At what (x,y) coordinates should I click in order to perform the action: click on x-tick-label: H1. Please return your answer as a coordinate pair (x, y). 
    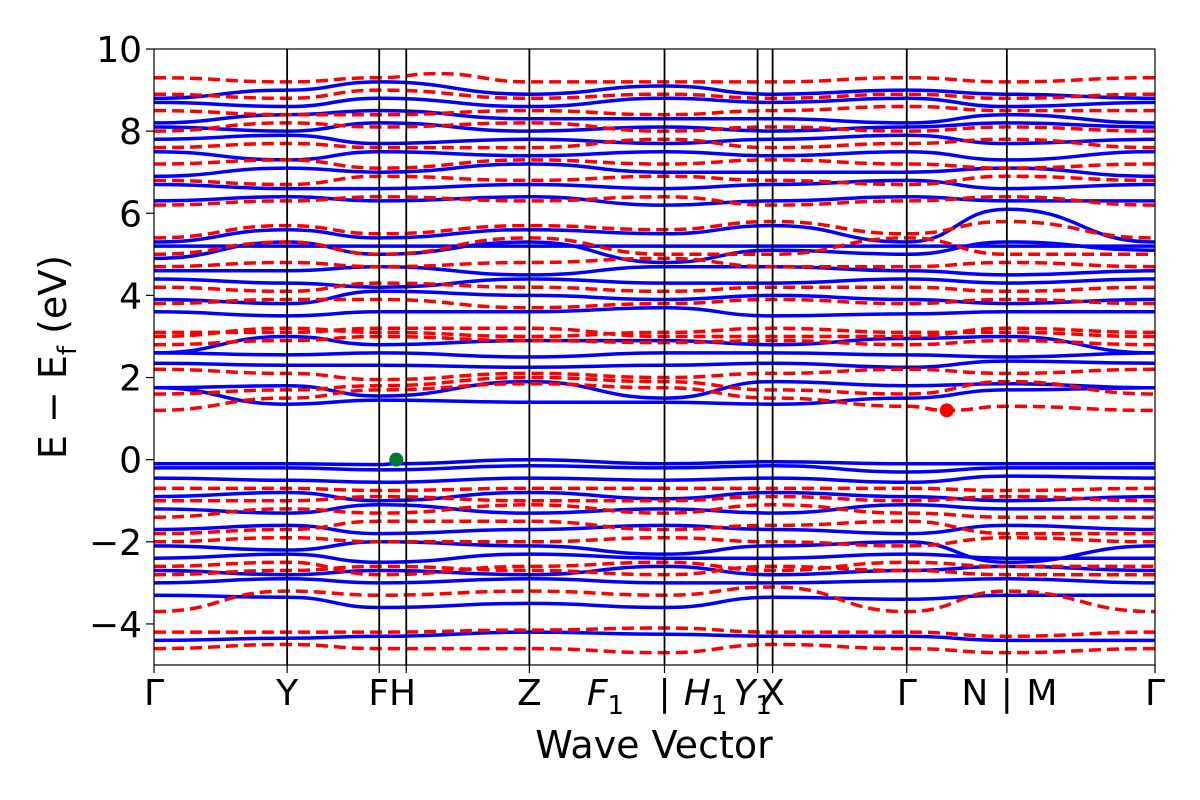
    Looking at the image, I should click on (706, 697).